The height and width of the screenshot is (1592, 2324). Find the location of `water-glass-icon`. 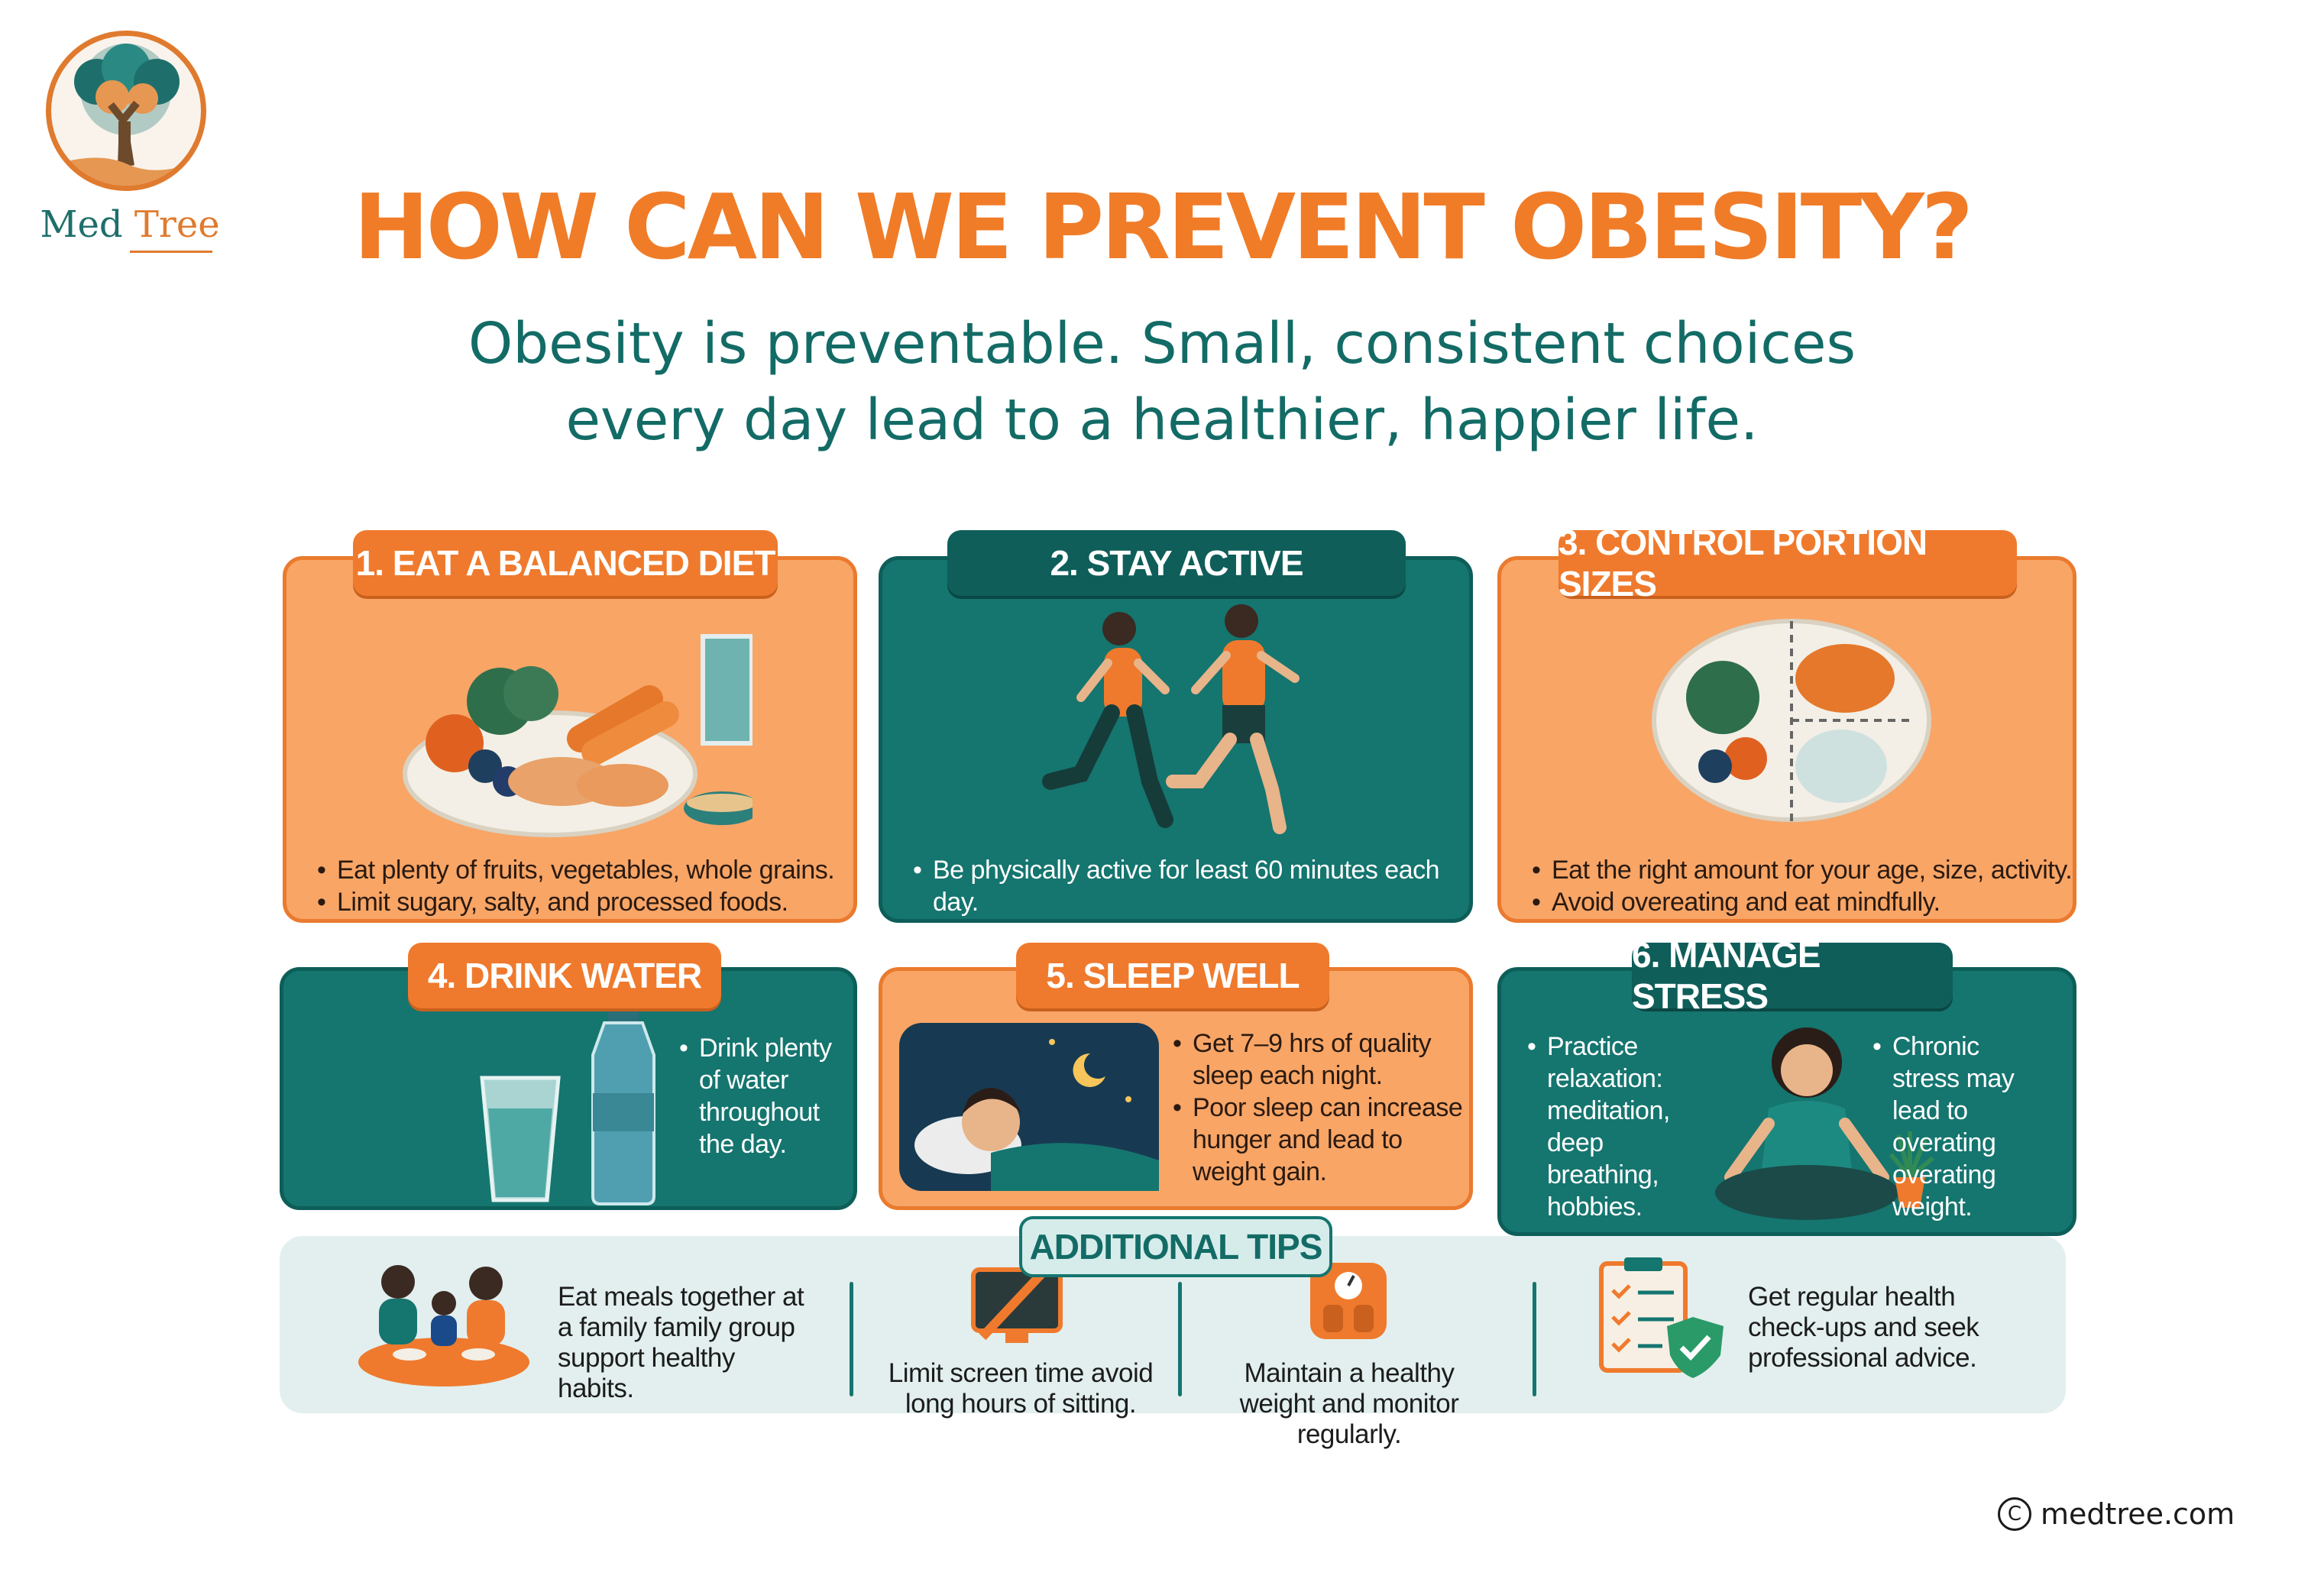

water-glass-icon is located at coordinates (520, 1139).